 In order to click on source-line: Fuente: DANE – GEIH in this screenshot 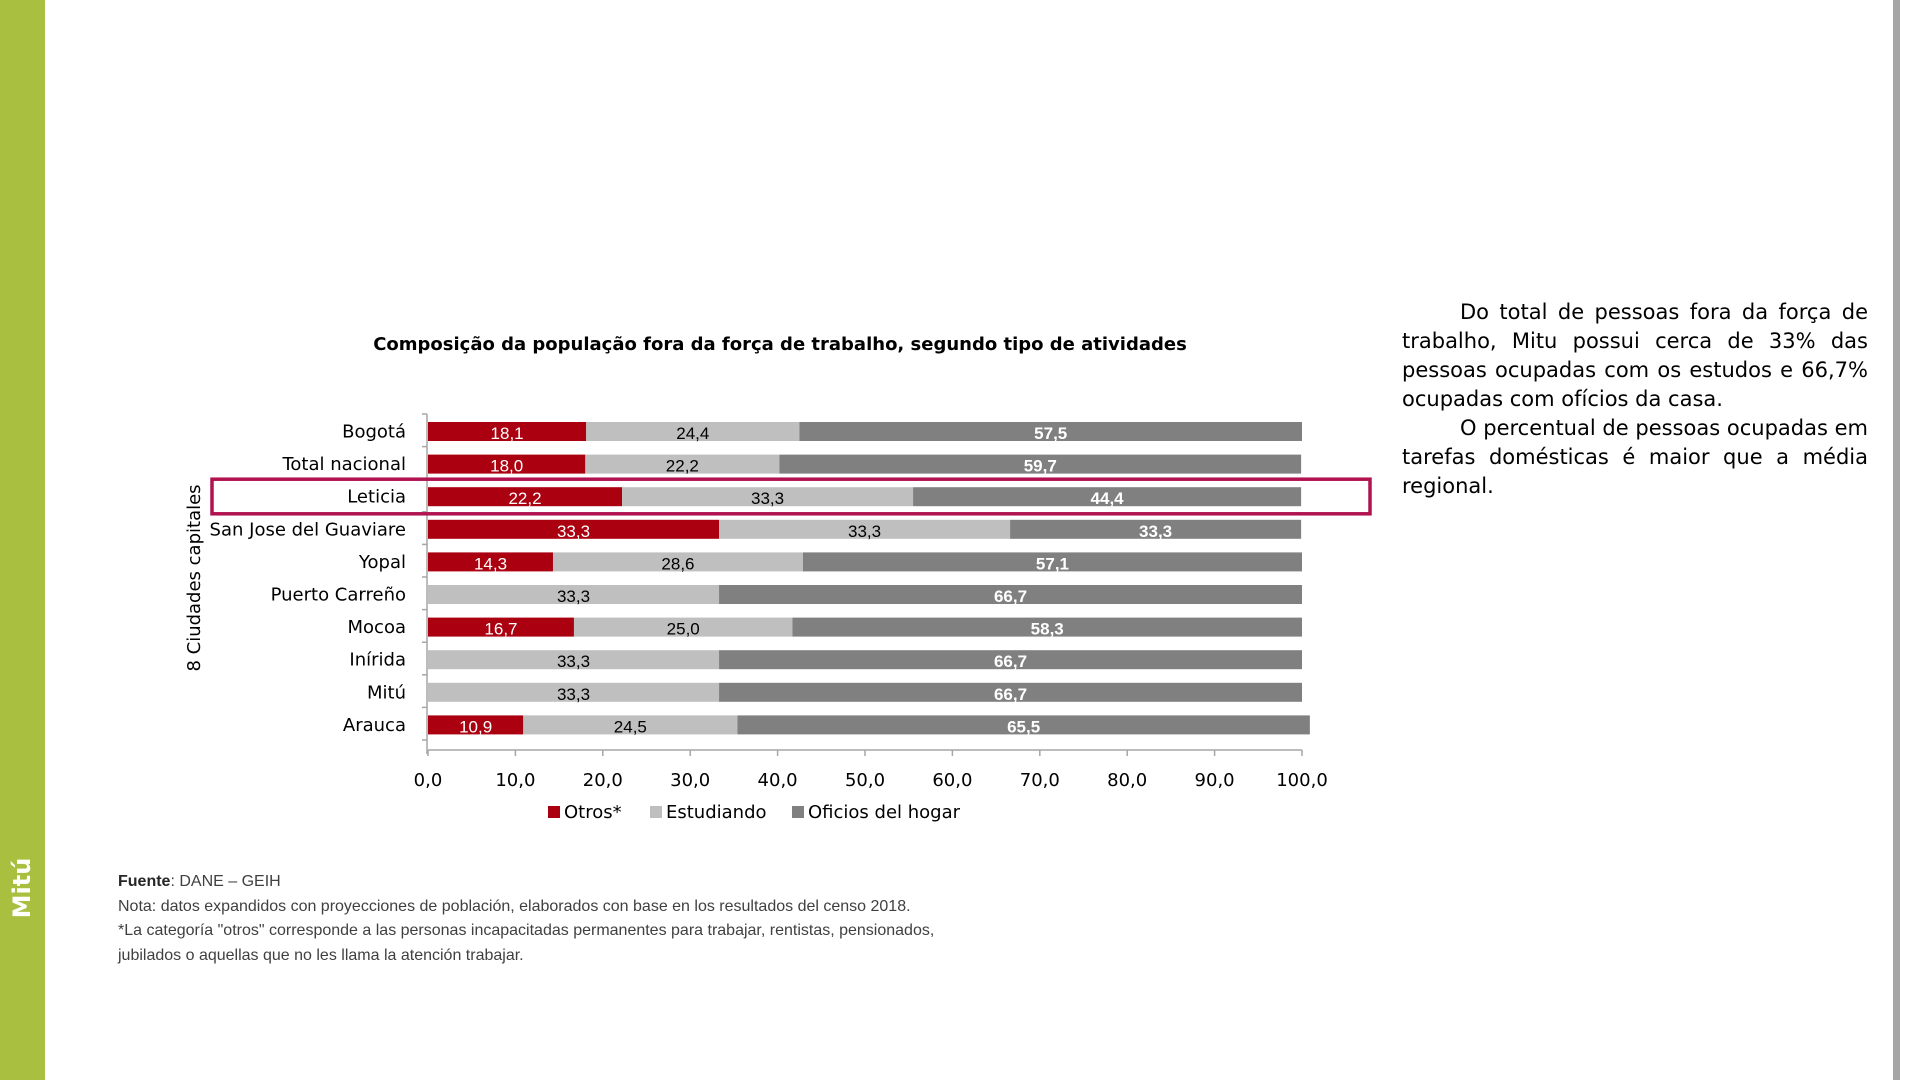, I will do `click(526, 882)`.